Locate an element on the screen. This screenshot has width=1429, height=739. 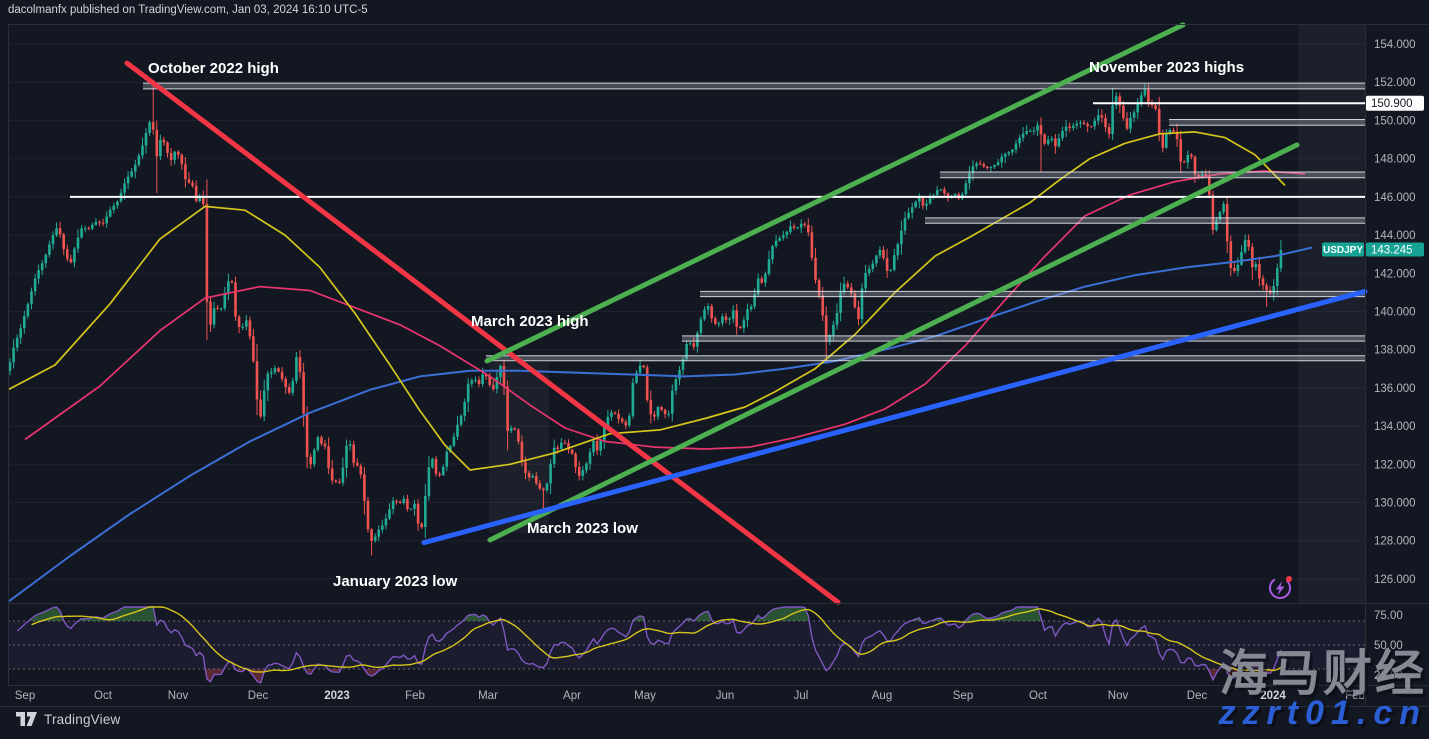
symbol-price-badge: USDJPY 143.245 is located at coordinates (1373, 249).